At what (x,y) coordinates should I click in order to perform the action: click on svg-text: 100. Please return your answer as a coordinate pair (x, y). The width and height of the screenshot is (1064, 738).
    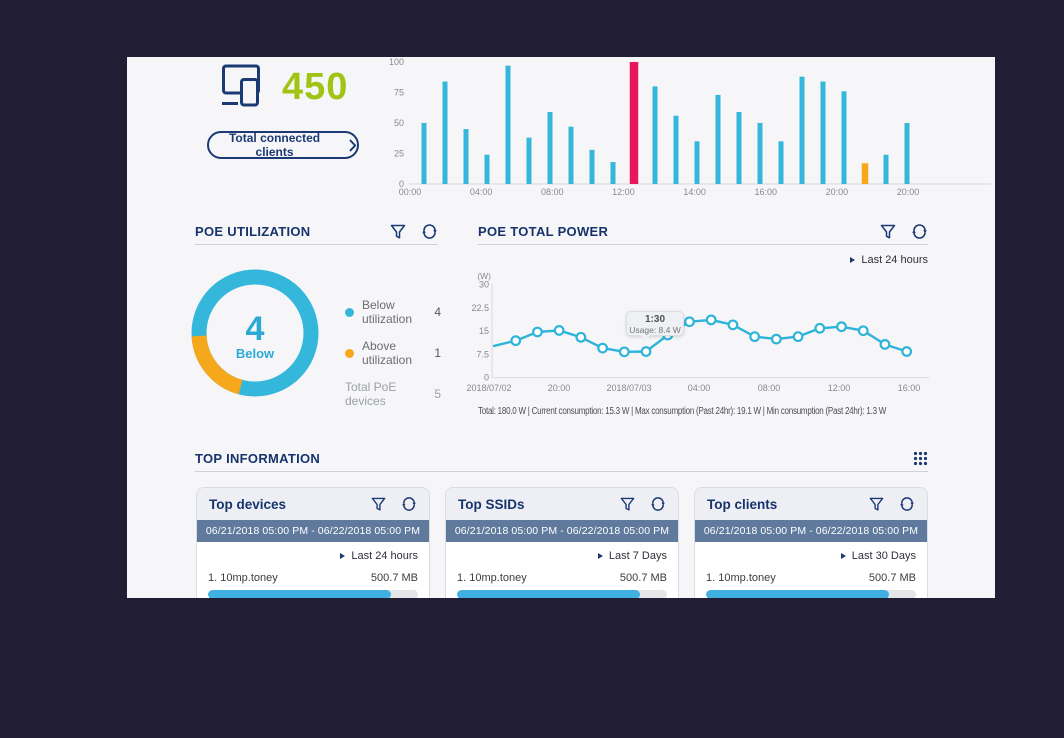
    Looking at the image, I should click on (396, 62).